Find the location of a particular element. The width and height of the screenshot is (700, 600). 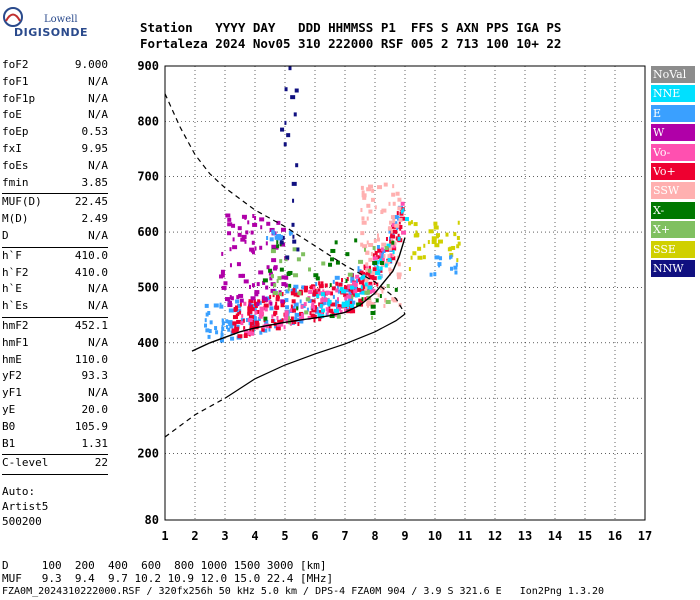

true-height-profile is located at coordinates (315, 356).